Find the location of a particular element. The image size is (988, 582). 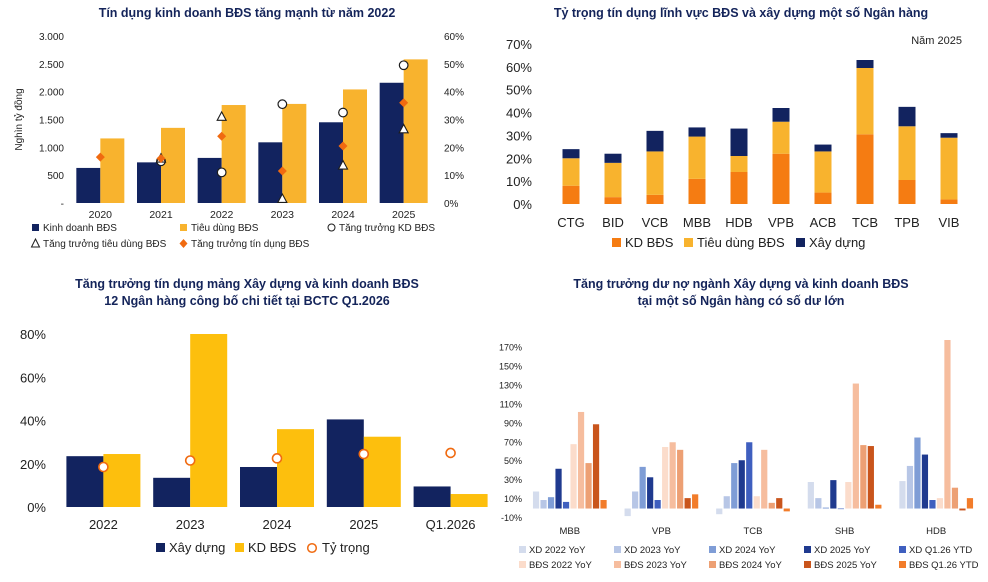

y-tick-label: 30% is located at coordinates (513, 480).